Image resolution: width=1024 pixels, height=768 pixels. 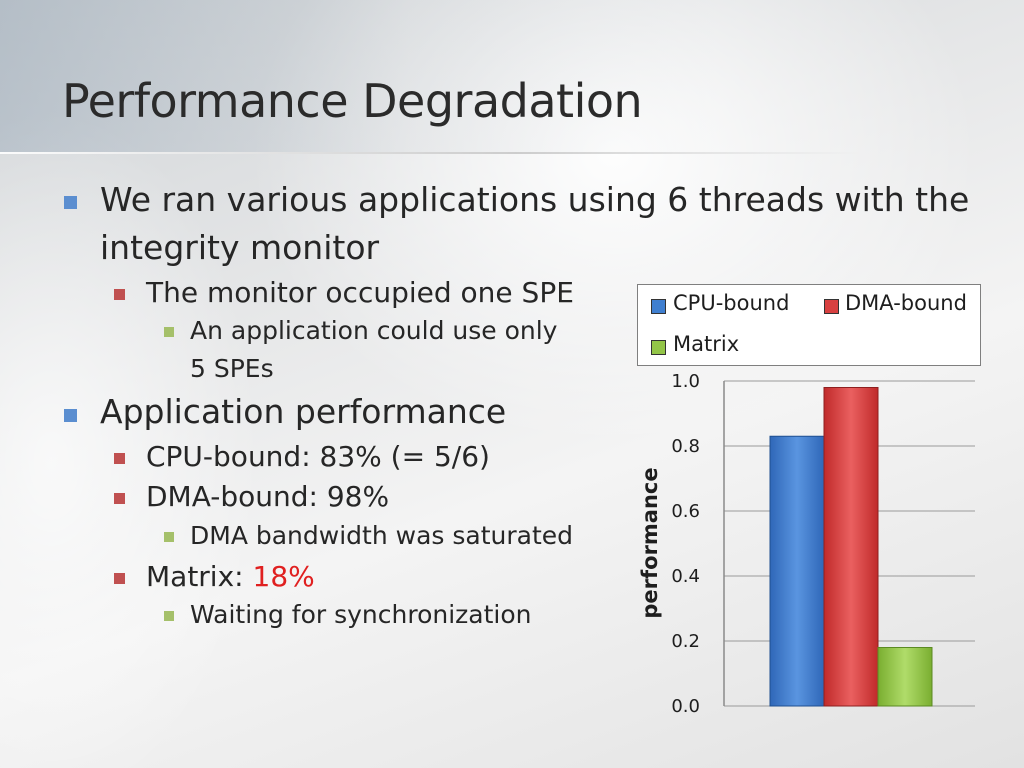 What do you see at coordinates (283, 576) in the screenshot?
I see `matrix-value-highlight: 18%` at bounding box center [283, 576].